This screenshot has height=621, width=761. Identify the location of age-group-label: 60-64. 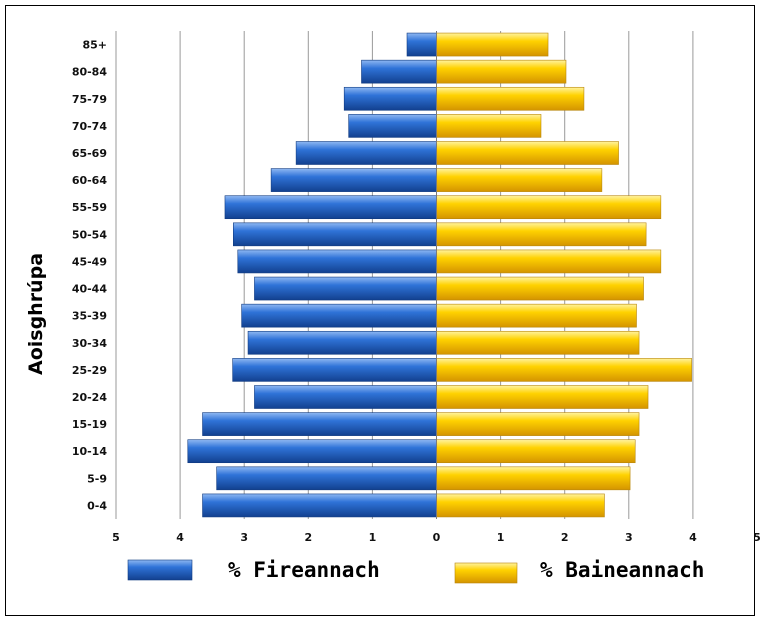
(90, 180).